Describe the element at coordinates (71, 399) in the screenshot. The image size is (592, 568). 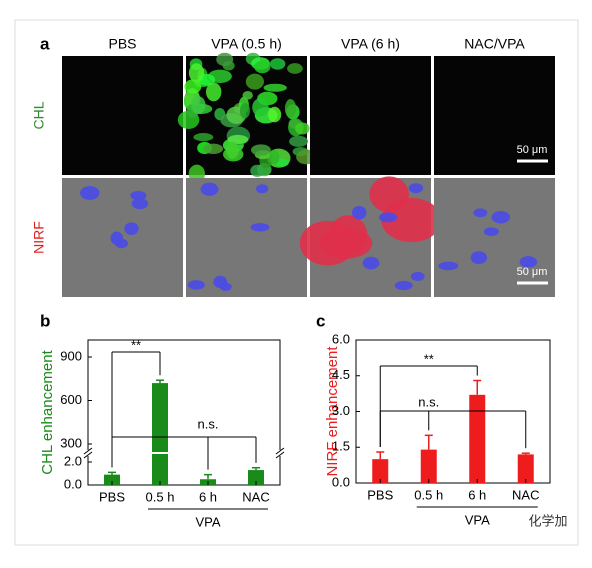
I see `y-tick-label: 600` at that location.